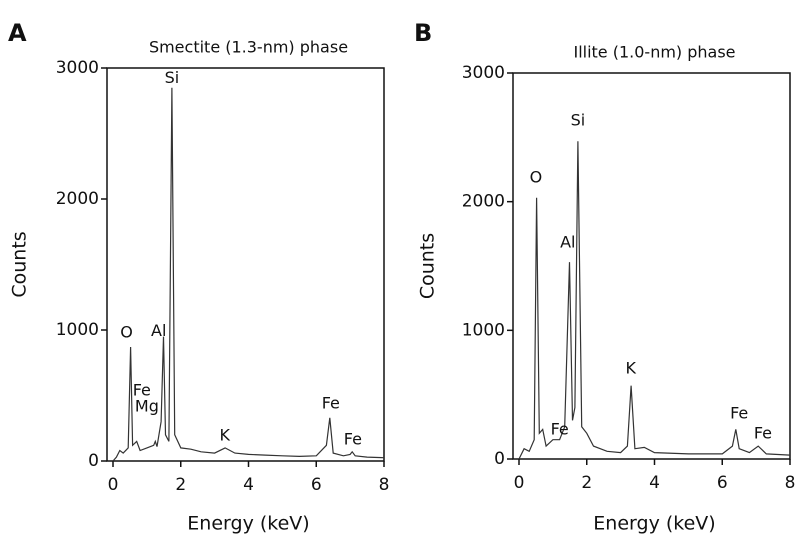  I want to click on chart-title: Illite (1.0-nm) phase, so click(654, 52).